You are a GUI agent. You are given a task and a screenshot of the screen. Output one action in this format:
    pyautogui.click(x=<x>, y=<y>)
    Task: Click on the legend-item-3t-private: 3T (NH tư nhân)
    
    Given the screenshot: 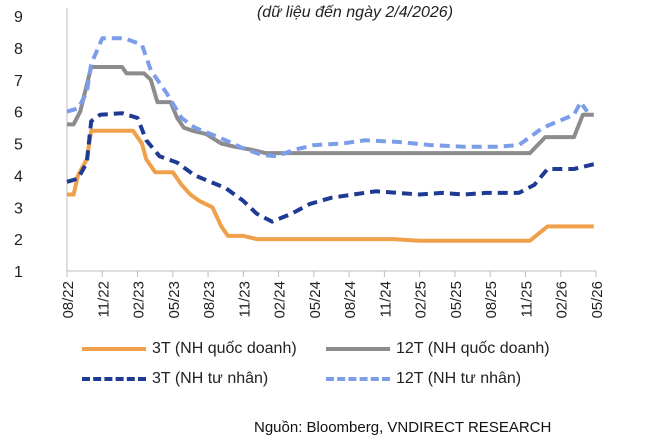 What is the action you would take?
    pyautogui.click(x=175, y=379)
    